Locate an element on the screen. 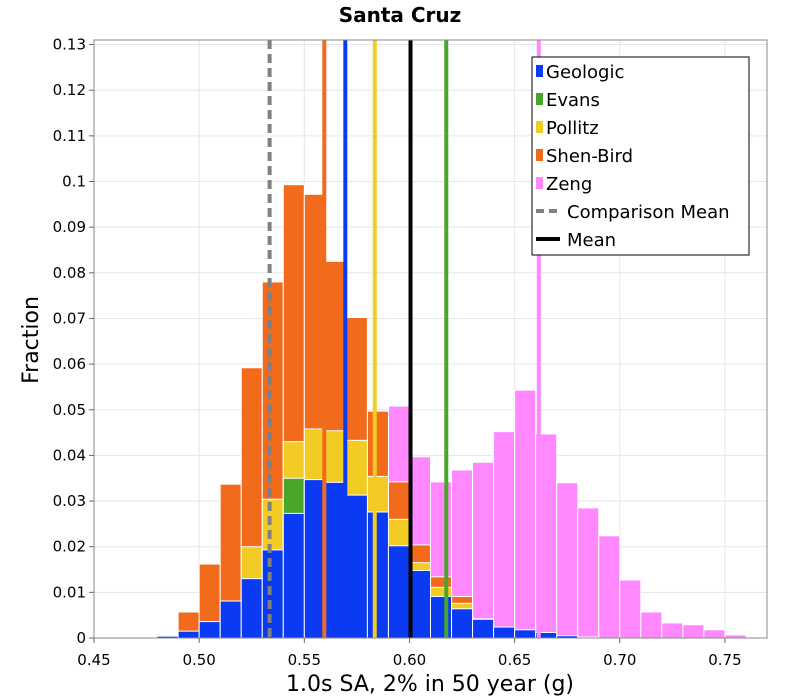 This screenshot has height=700, width=800. y-tick-label-6: 0.06 is located at coordinates (69, 364).